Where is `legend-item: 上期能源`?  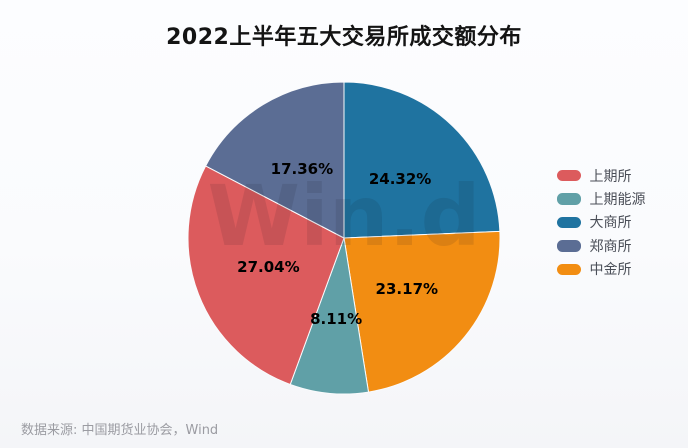
legend-item: 上期能源 is located at coordinates (601, 198).